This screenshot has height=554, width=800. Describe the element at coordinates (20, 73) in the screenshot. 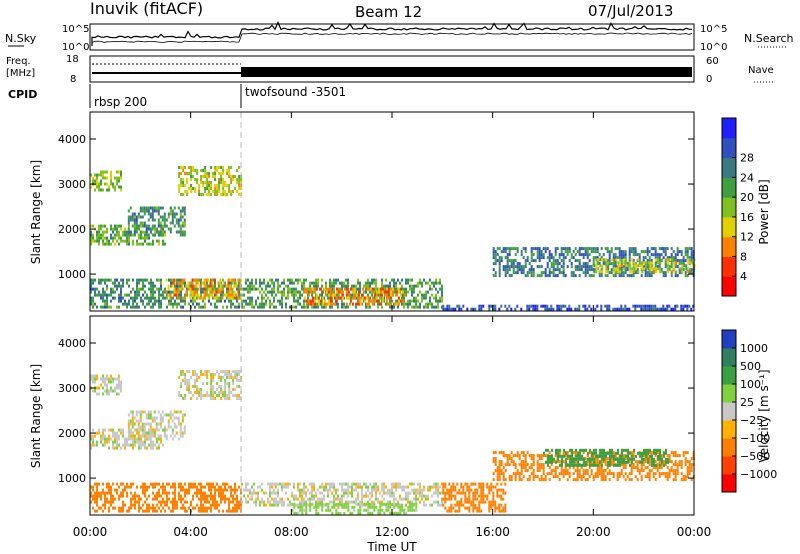

I see `freq-unit-label: [MHz]` at that location.